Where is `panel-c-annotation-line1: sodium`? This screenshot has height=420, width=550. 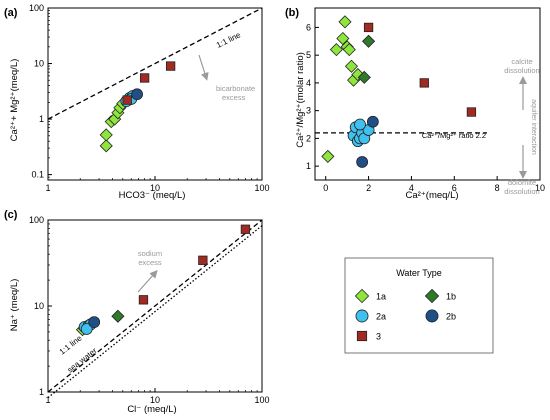
panel-c-annotation-line1: sodium is located at coordinates (150, 253).